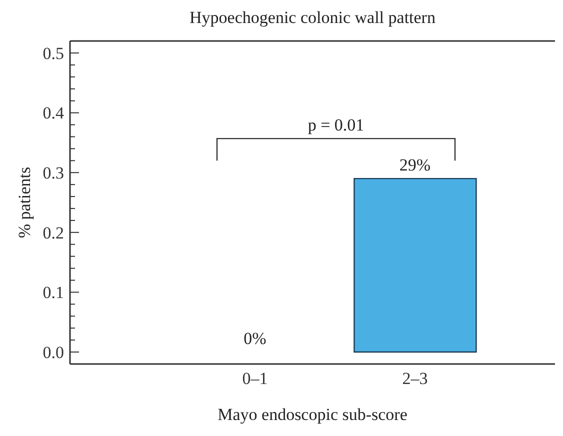  I want to click on x-tick-label: 2–3, so click(415, 378).